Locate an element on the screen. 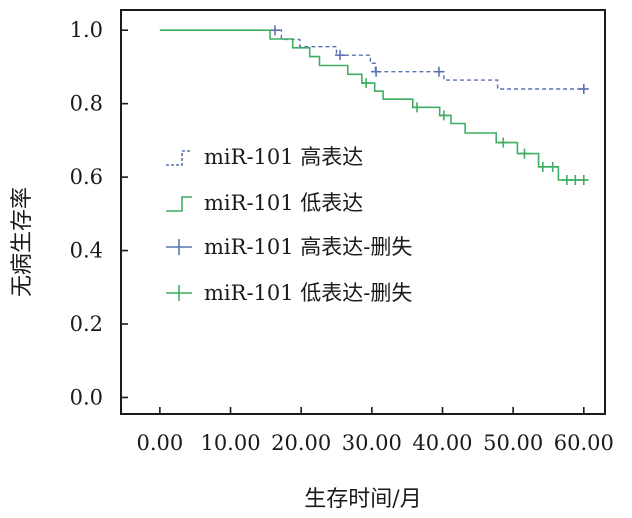  y-tick-label: 0.6 is located at coordinates (86, 177).